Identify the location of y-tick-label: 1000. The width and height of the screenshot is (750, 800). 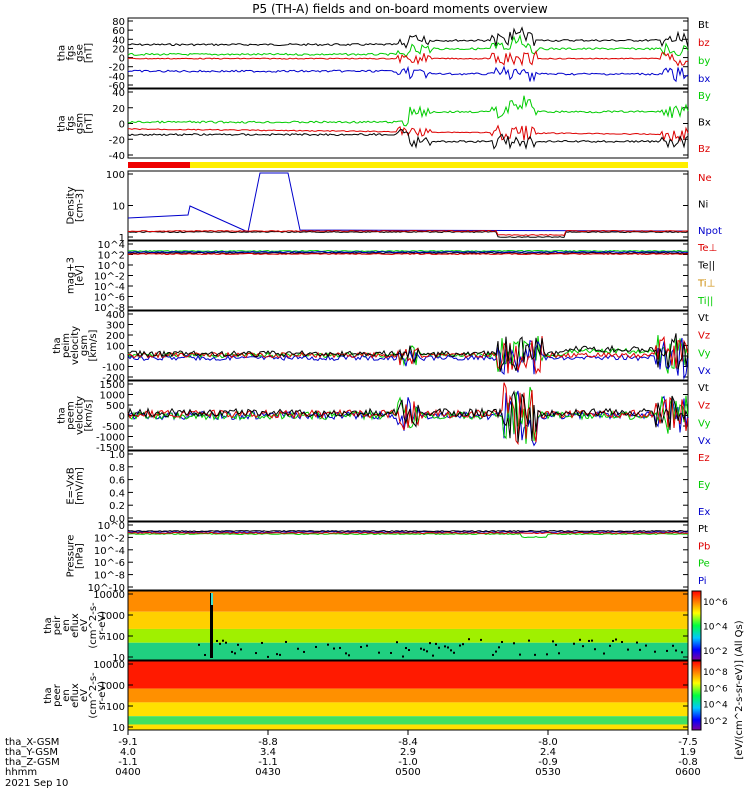
(112, 616).